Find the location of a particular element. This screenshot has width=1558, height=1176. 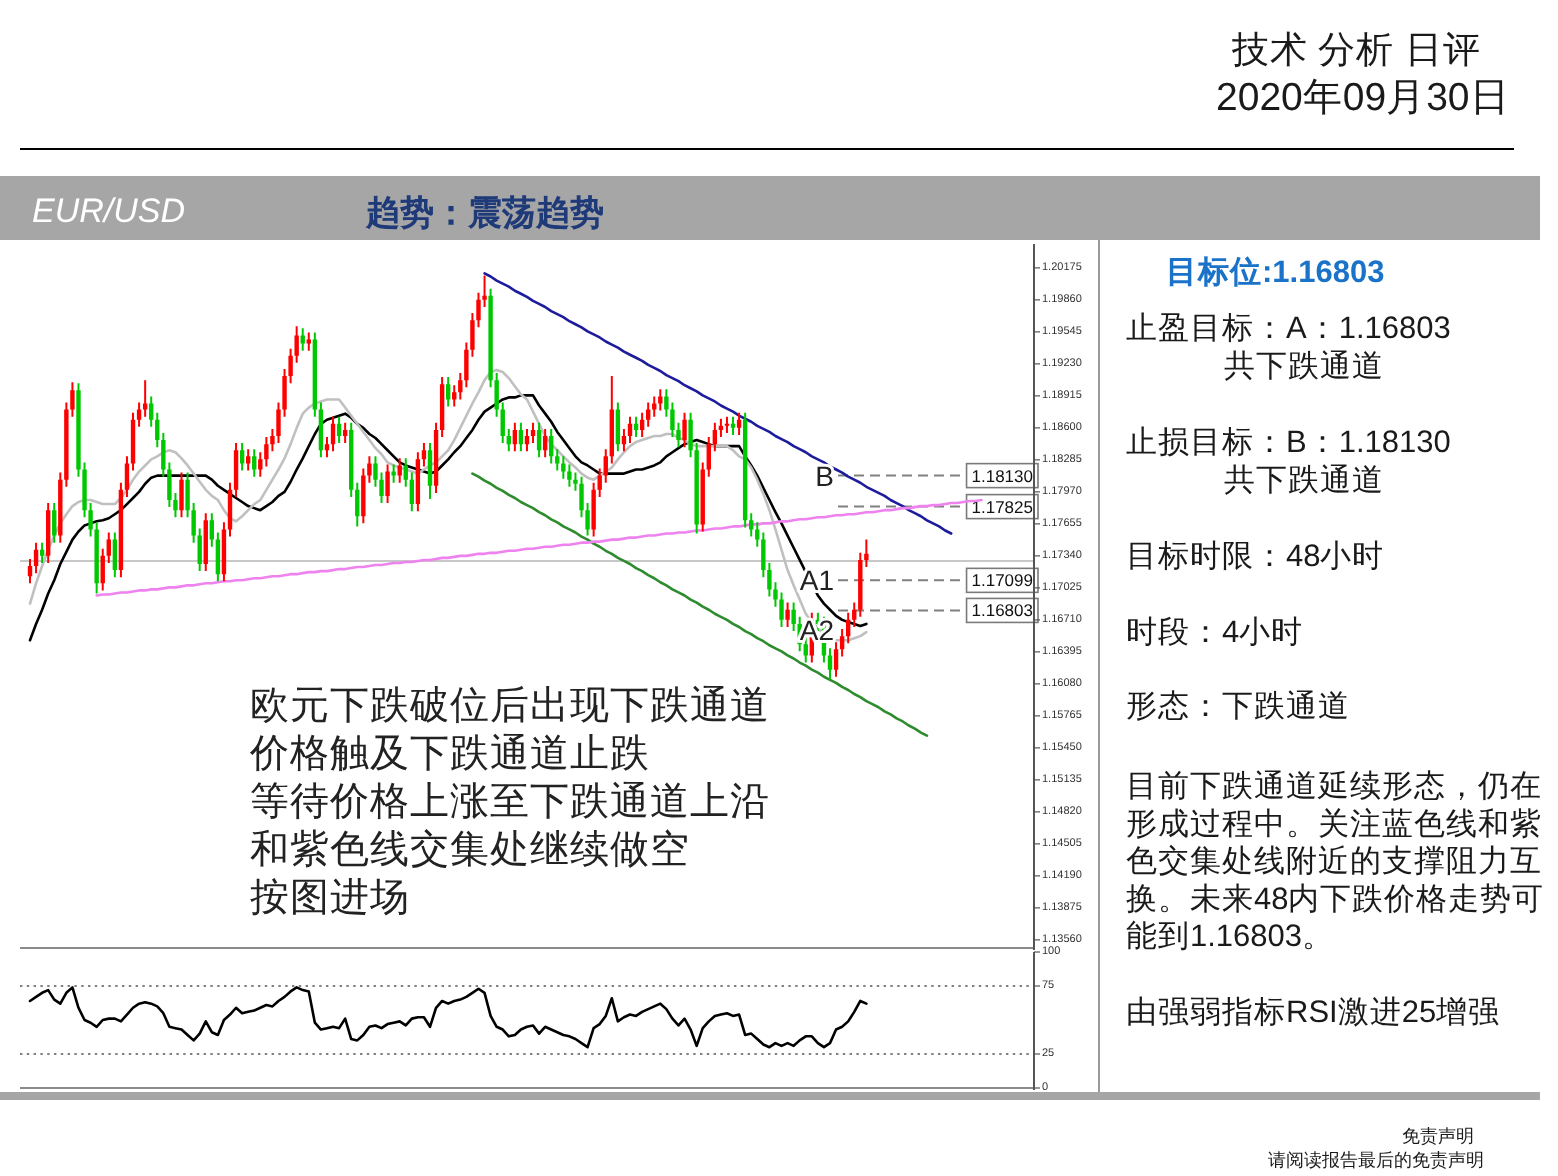

chart-subtitle: 趋势：震荡趋势 is located at coordinates (484, 213).